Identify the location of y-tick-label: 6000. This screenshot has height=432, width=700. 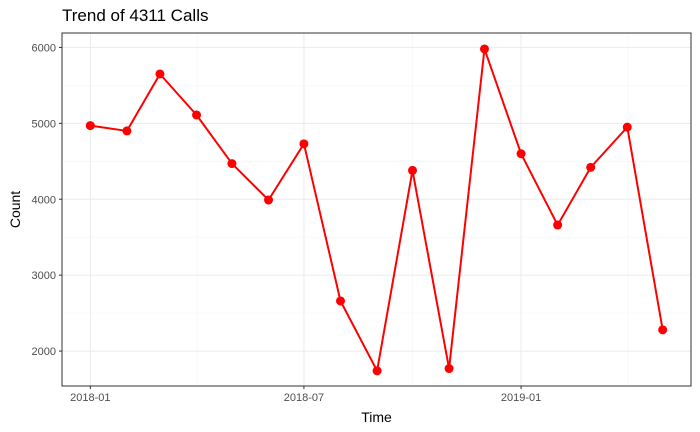
(44, 48).